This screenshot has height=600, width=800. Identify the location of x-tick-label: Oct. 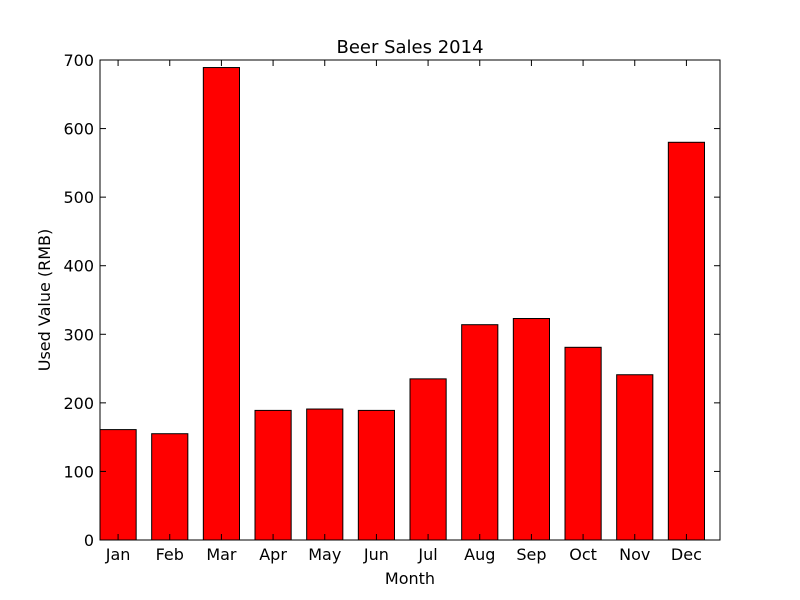
(583, 554).